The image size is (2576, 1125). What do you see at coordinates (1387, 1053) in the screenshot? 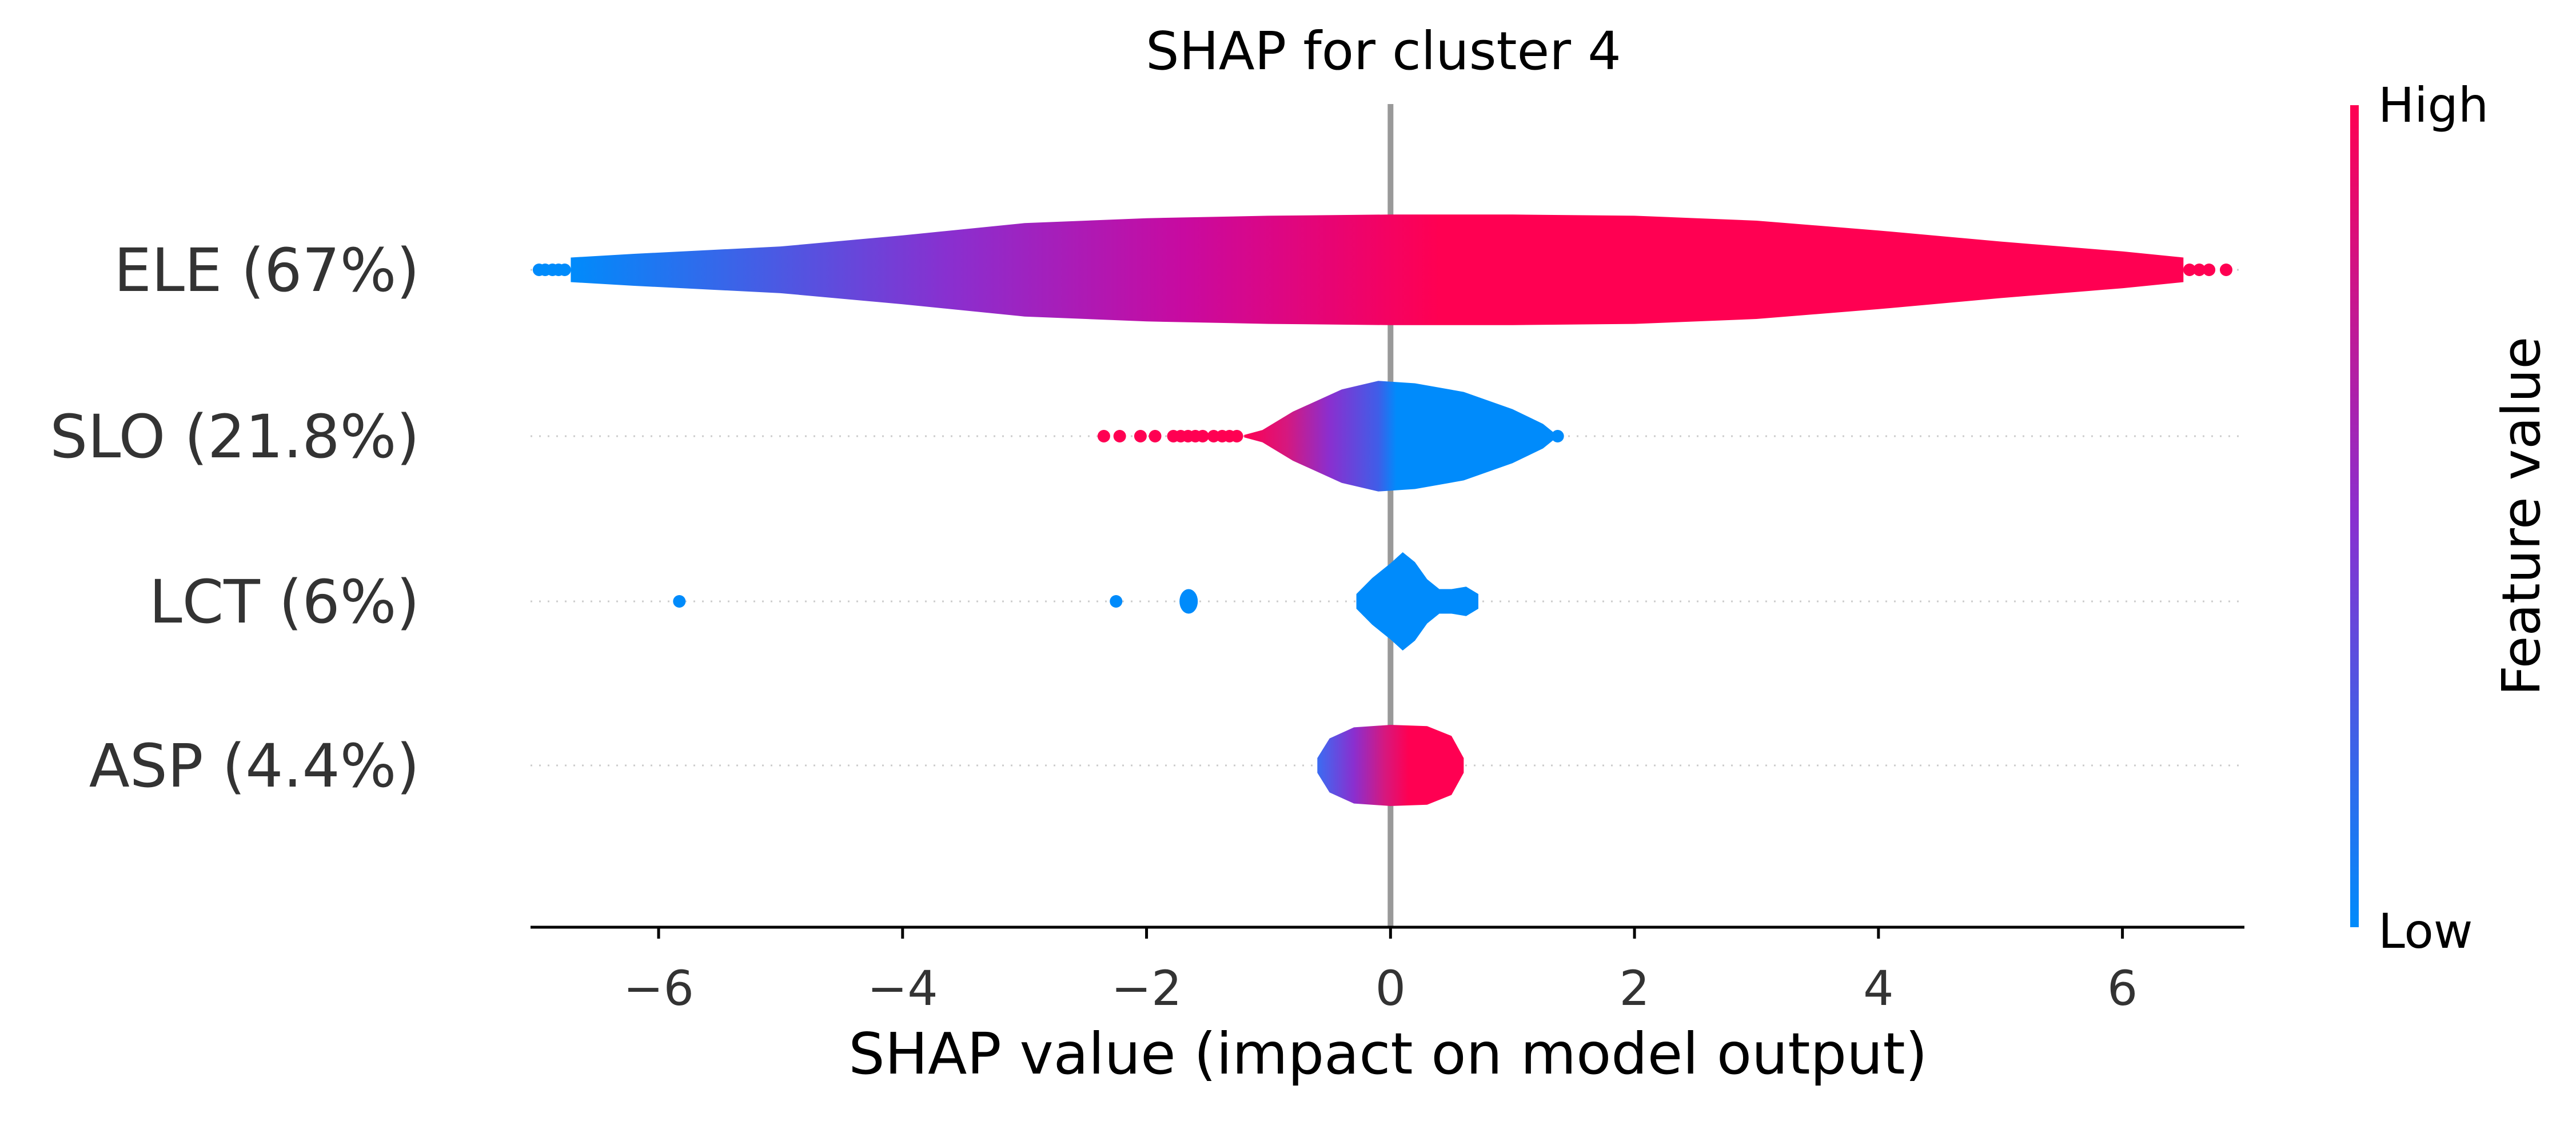
I see `x-axis-label: SHAP value (impact on model output)` at bounding box center [1387, 1053].